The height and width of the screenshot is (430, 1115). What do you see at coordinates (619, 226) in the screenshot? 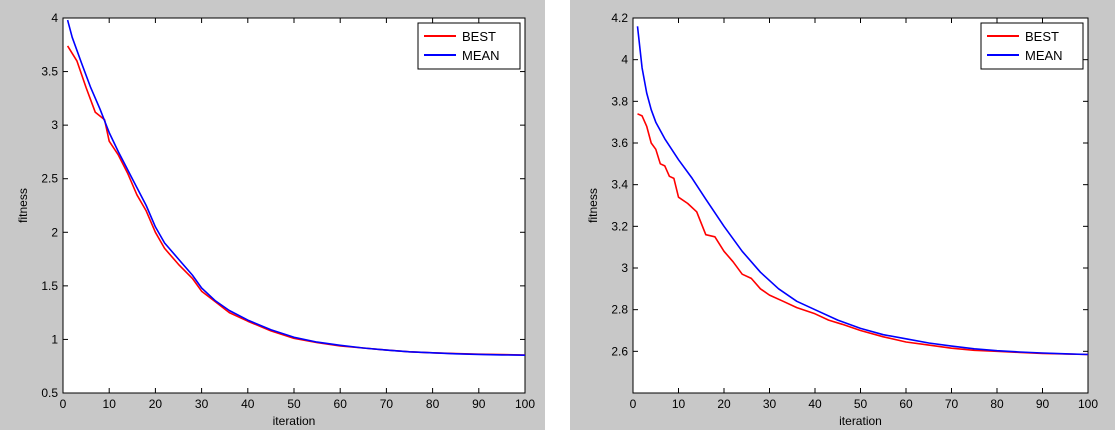
I see `y-tick-label: 3.2` at bounding box center [619, 226].